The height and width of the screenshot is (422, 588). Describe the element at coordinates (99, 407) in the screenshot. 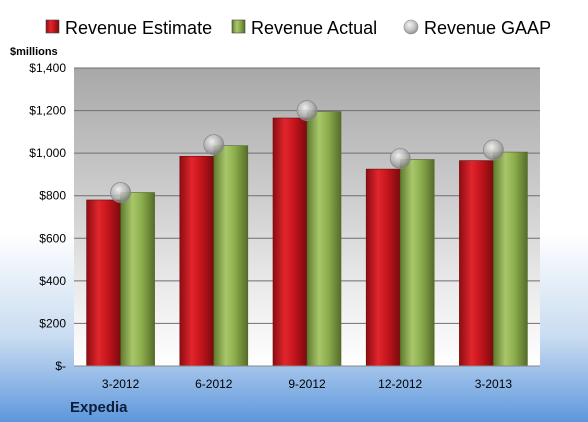

I see `company-name: Expedia` at that location.